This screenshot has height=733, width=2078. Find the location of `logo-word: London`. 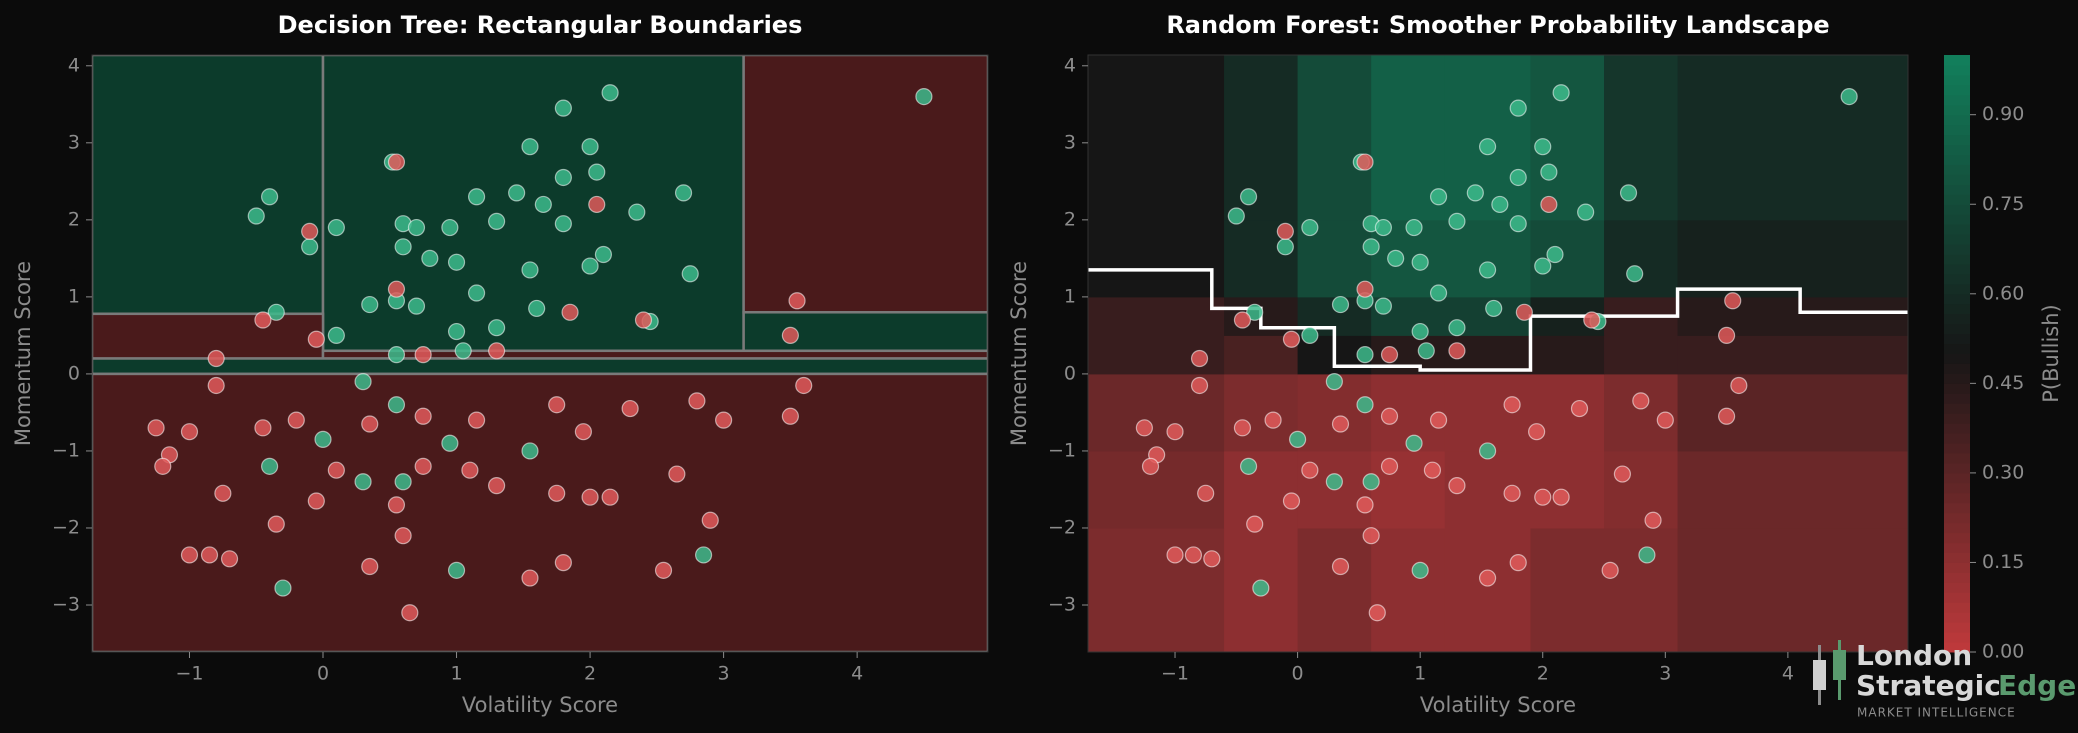

logo-word: London is located at coordinates (1914, 655).